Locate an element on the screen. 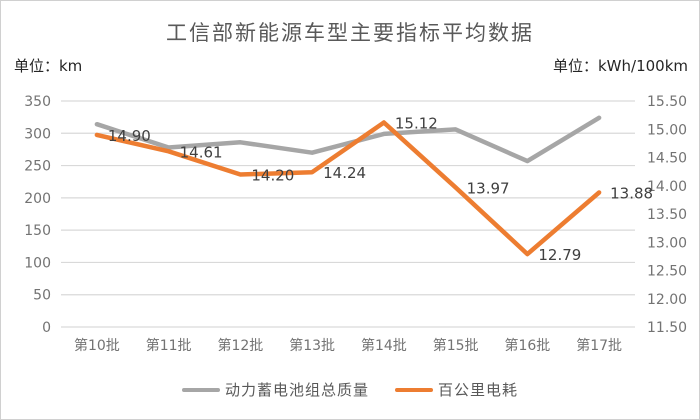 This screenshot has height=420, width=700. left-axis-tick-label: 100 is located at coordinates (37, 263).